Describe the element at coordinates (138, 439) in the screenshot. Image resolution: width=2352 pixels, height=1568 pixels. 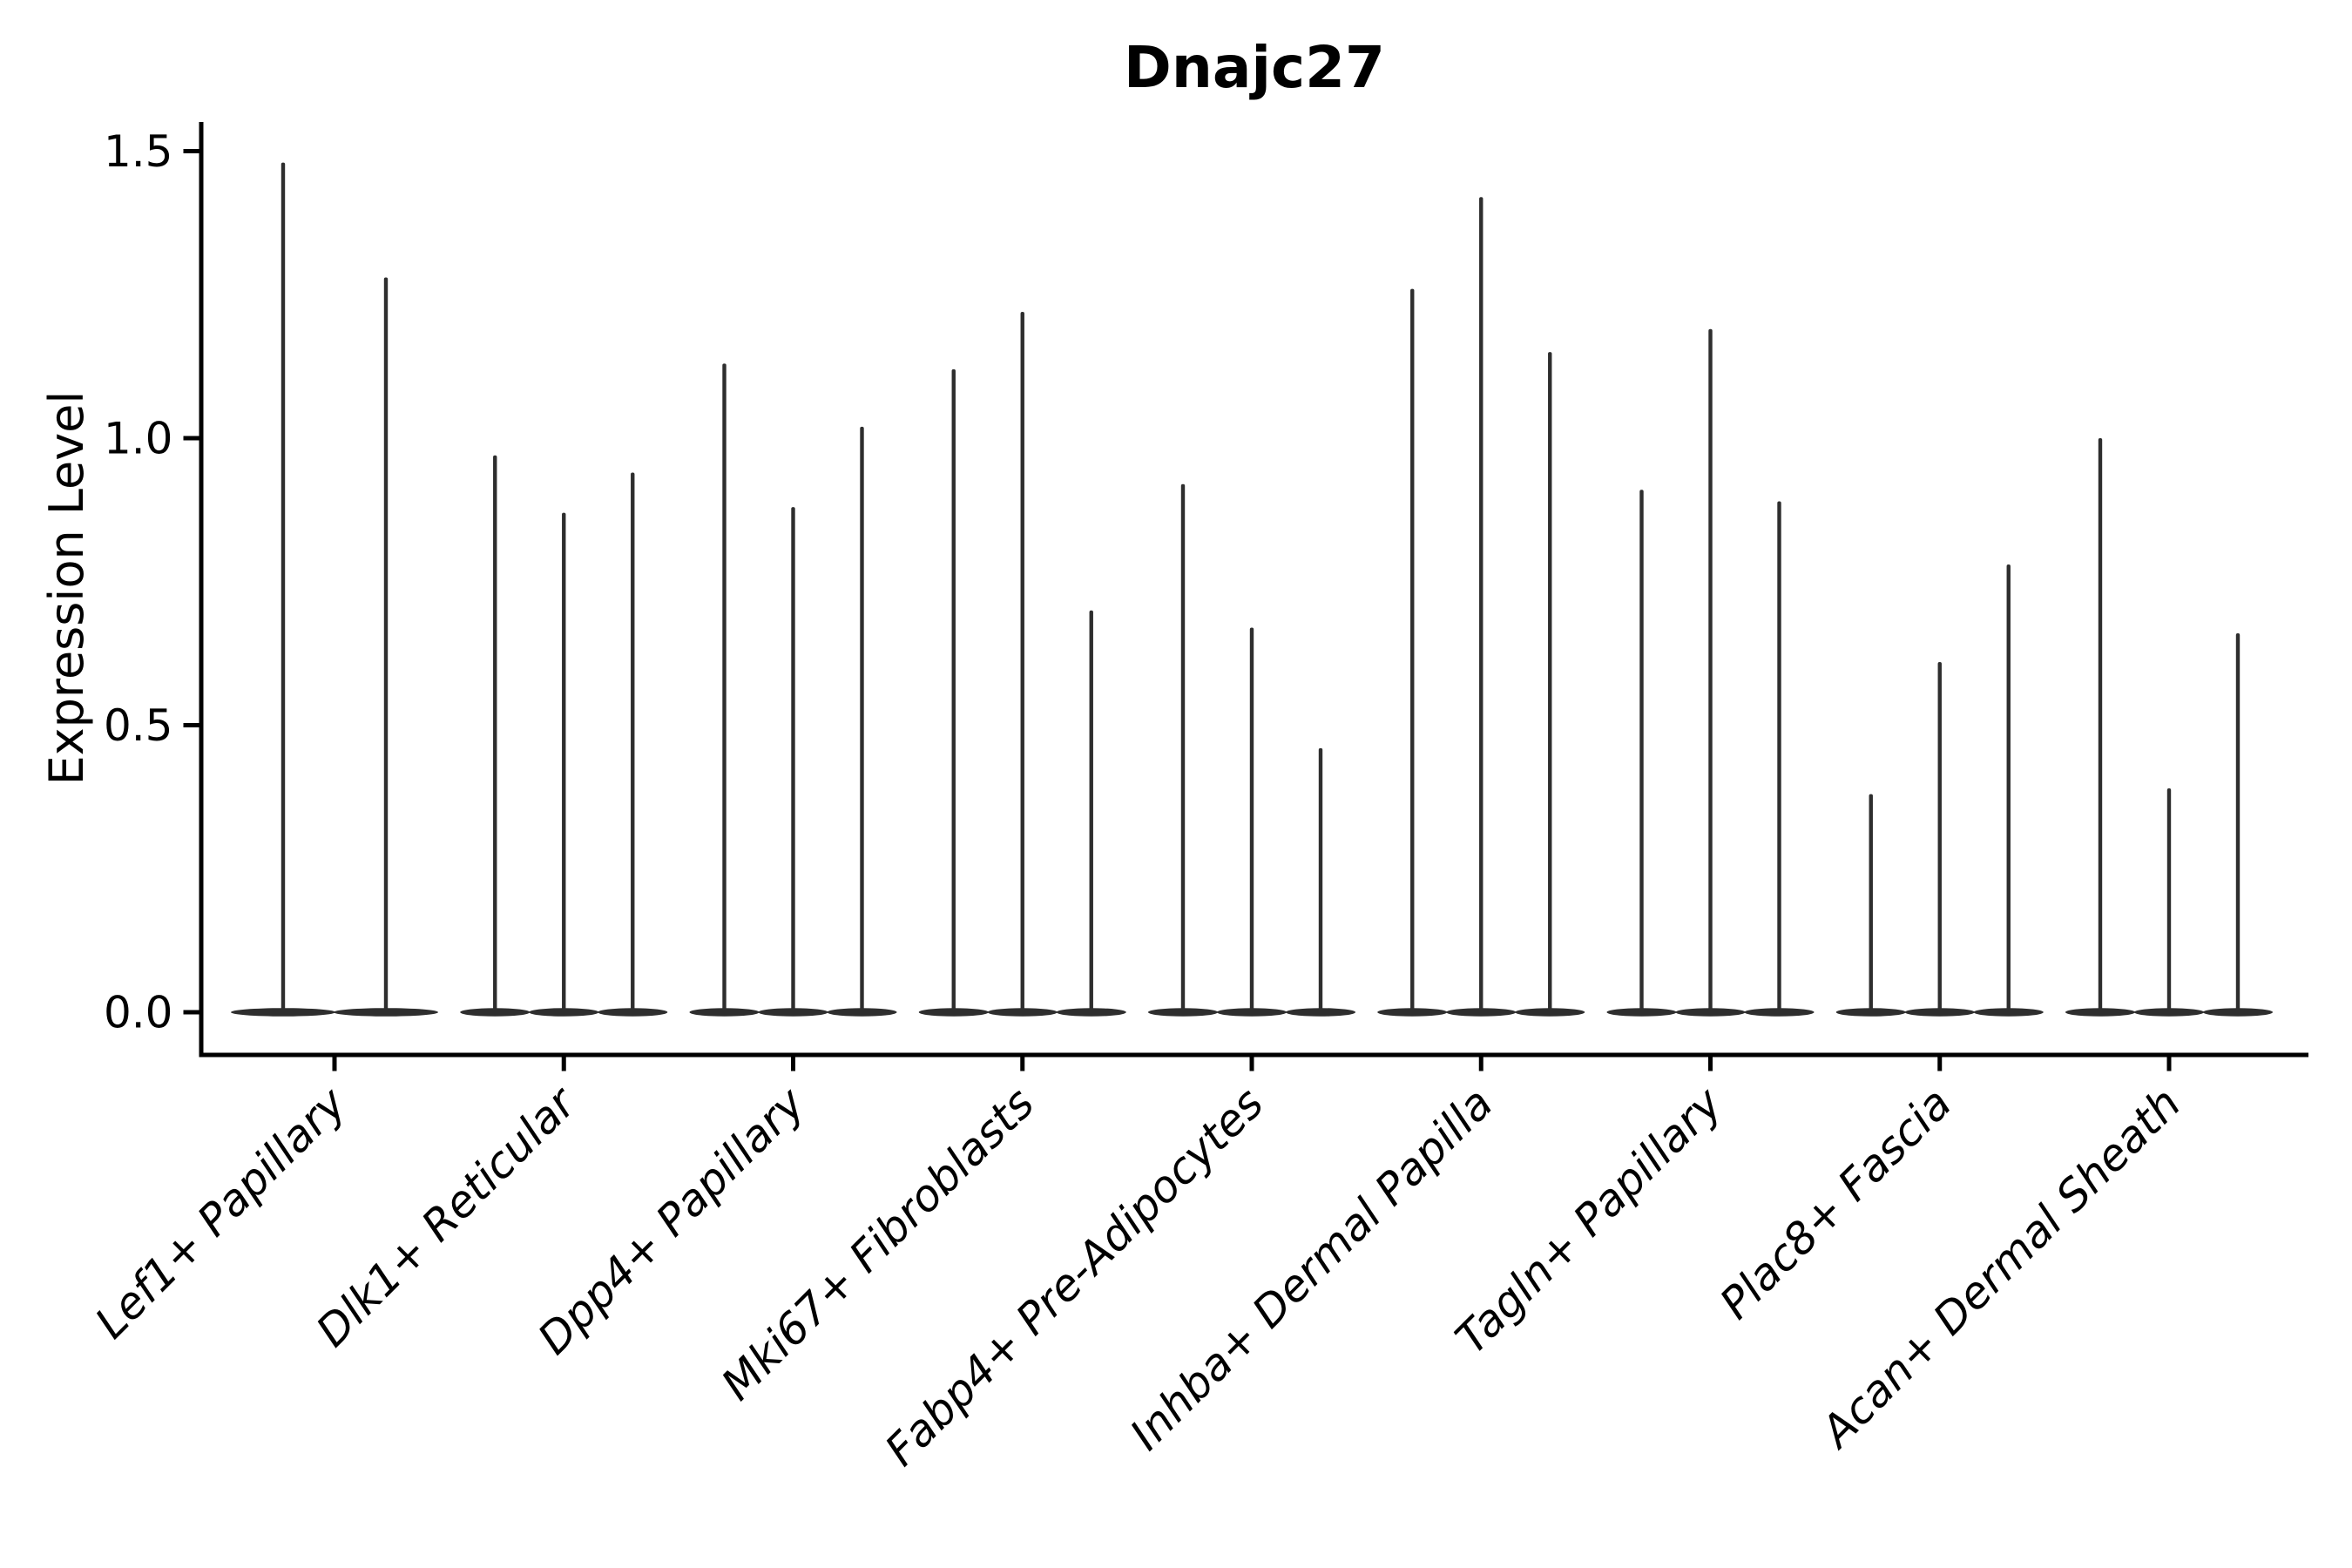
I see `y-tick-label: 1.0` at that location.